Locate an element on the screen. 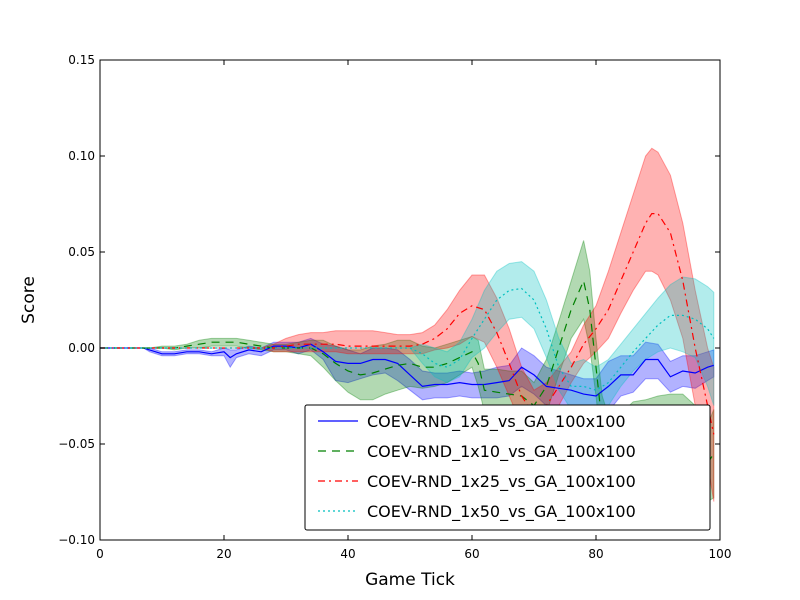  x-tick-label: 40 is located at coordinates (347, 554).